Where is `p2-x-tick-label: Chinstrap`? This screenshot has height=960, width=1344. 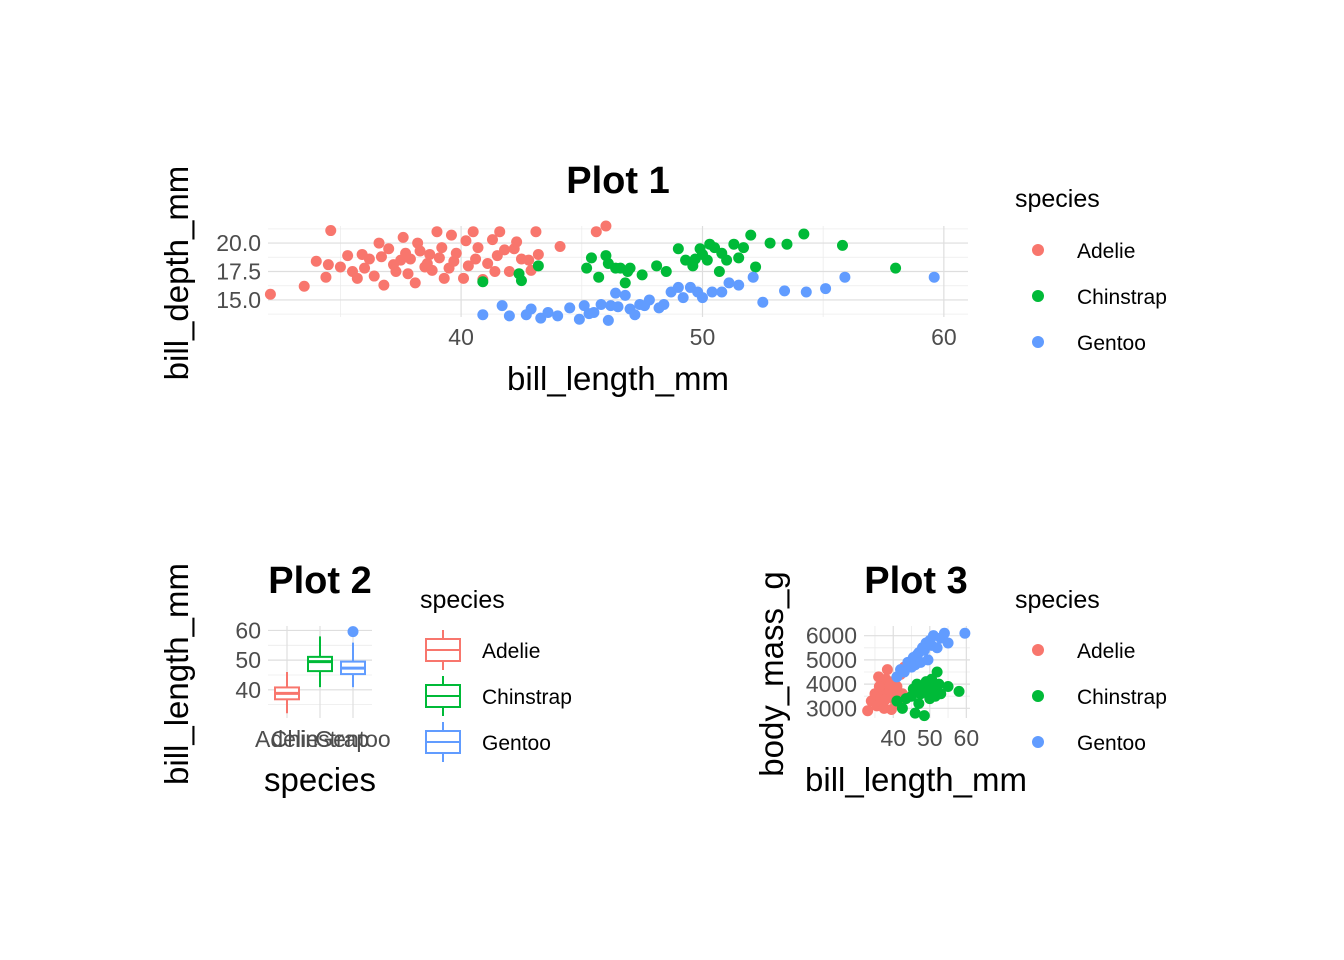
p2-x-tick-label: Chinstrap is located at coordinates (320, 739).